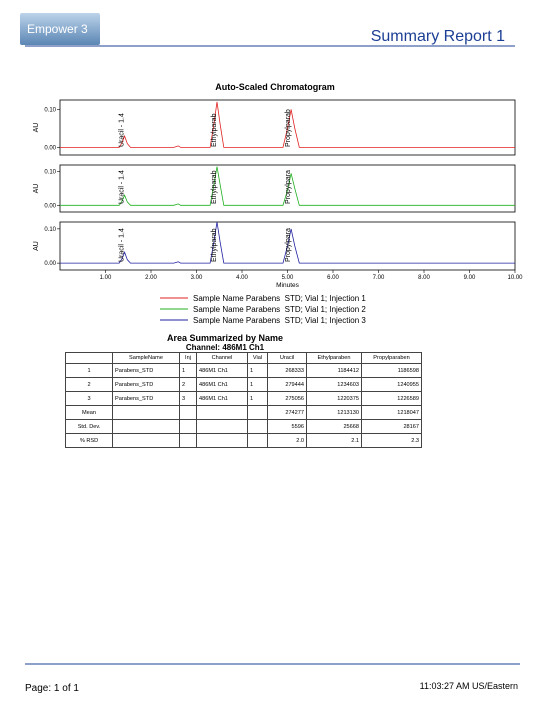 The image size is (546, 712). Describe the element at coordinates (391, 384) in the screenshot. I see `cell: 1240955` at that location.